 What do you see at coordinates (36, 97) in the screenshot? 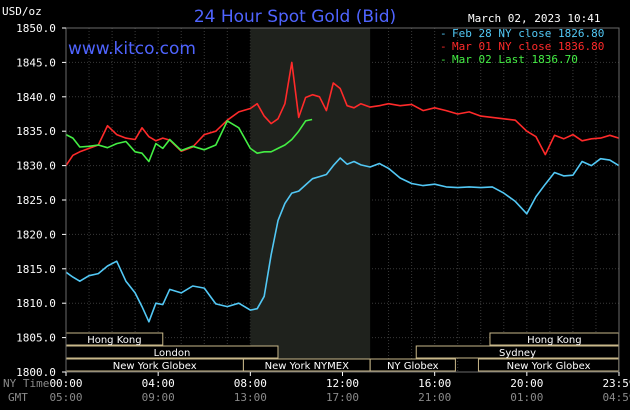
I see `y-tick-label: 1840.0` at bounding box center [36, 97].